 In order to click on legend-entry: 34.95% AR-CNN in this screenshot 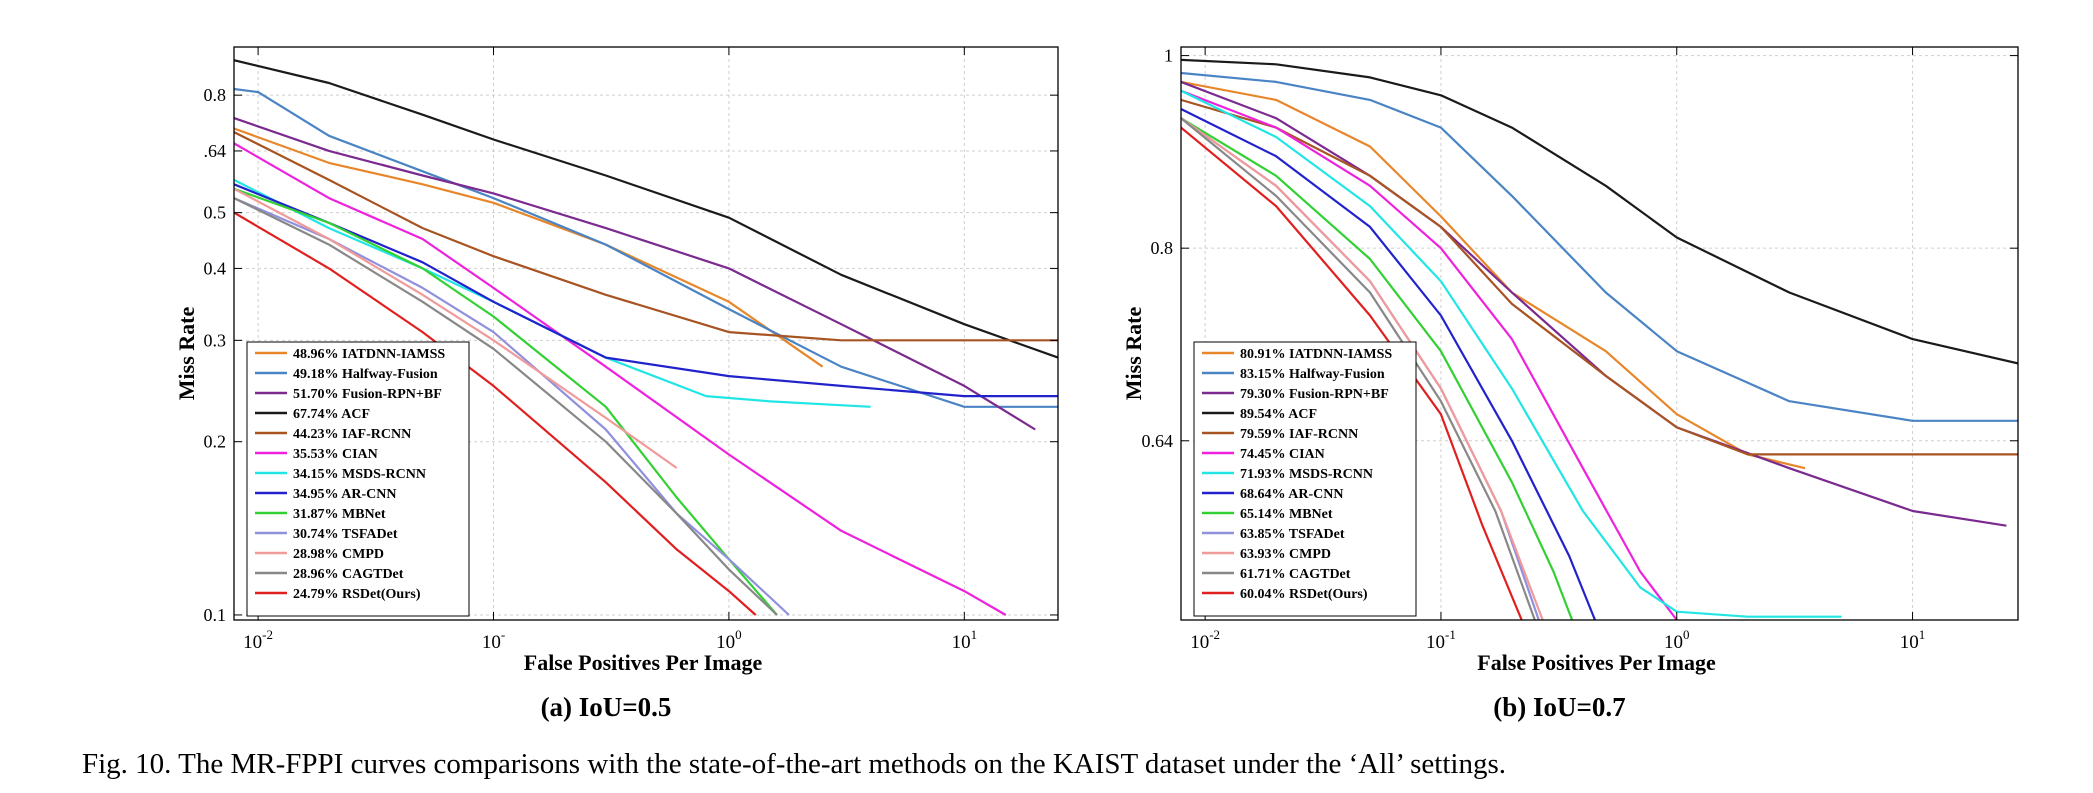, I will do `click(344, 494)`.